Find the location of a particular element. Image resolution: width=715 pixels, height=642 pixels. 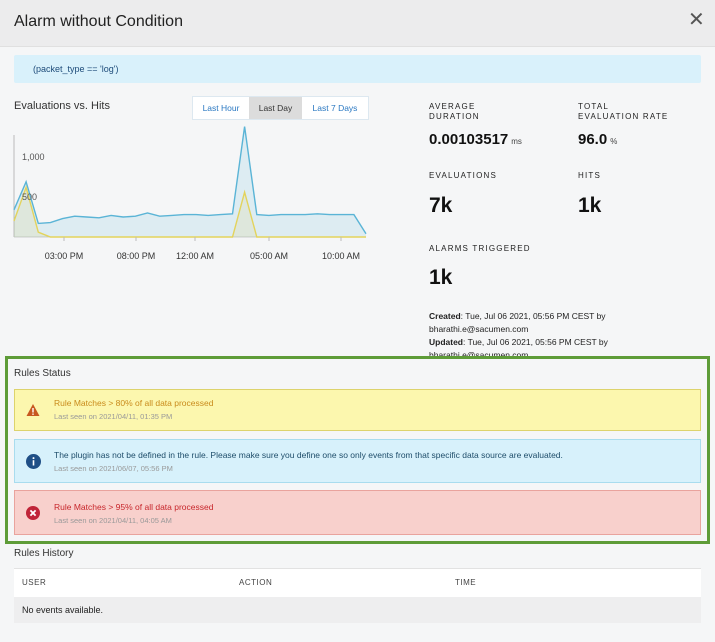

column-action: ACTION is located at coordinates (256, 582).